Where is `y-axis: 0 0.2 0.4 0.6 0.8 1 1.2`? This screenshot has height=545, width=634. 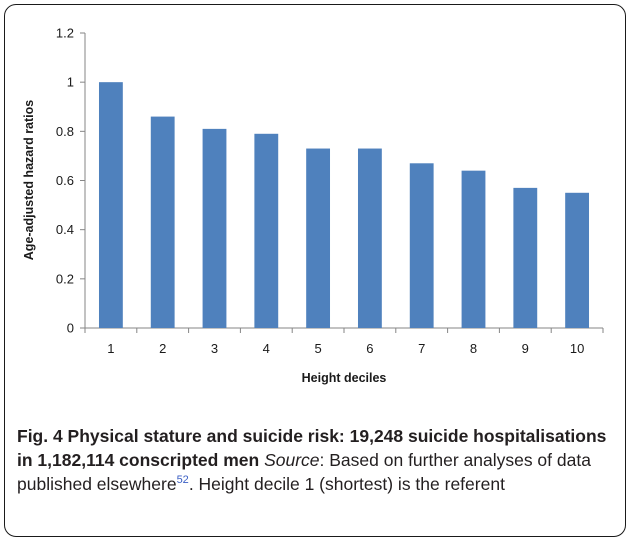
y-axis: 0 0.2 0.4 0.6 0.8 1 1.2 is located at coordinates (71, 181).